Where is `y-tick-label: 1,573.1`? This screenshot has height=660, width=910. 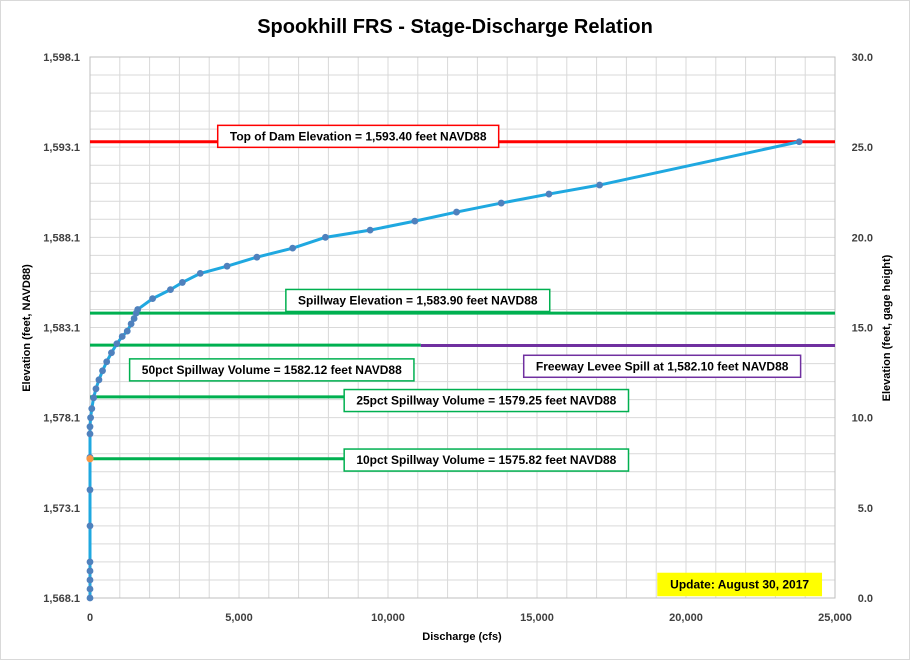
y-tick-label: 1,573.1 is located at coordinates (61, 509).